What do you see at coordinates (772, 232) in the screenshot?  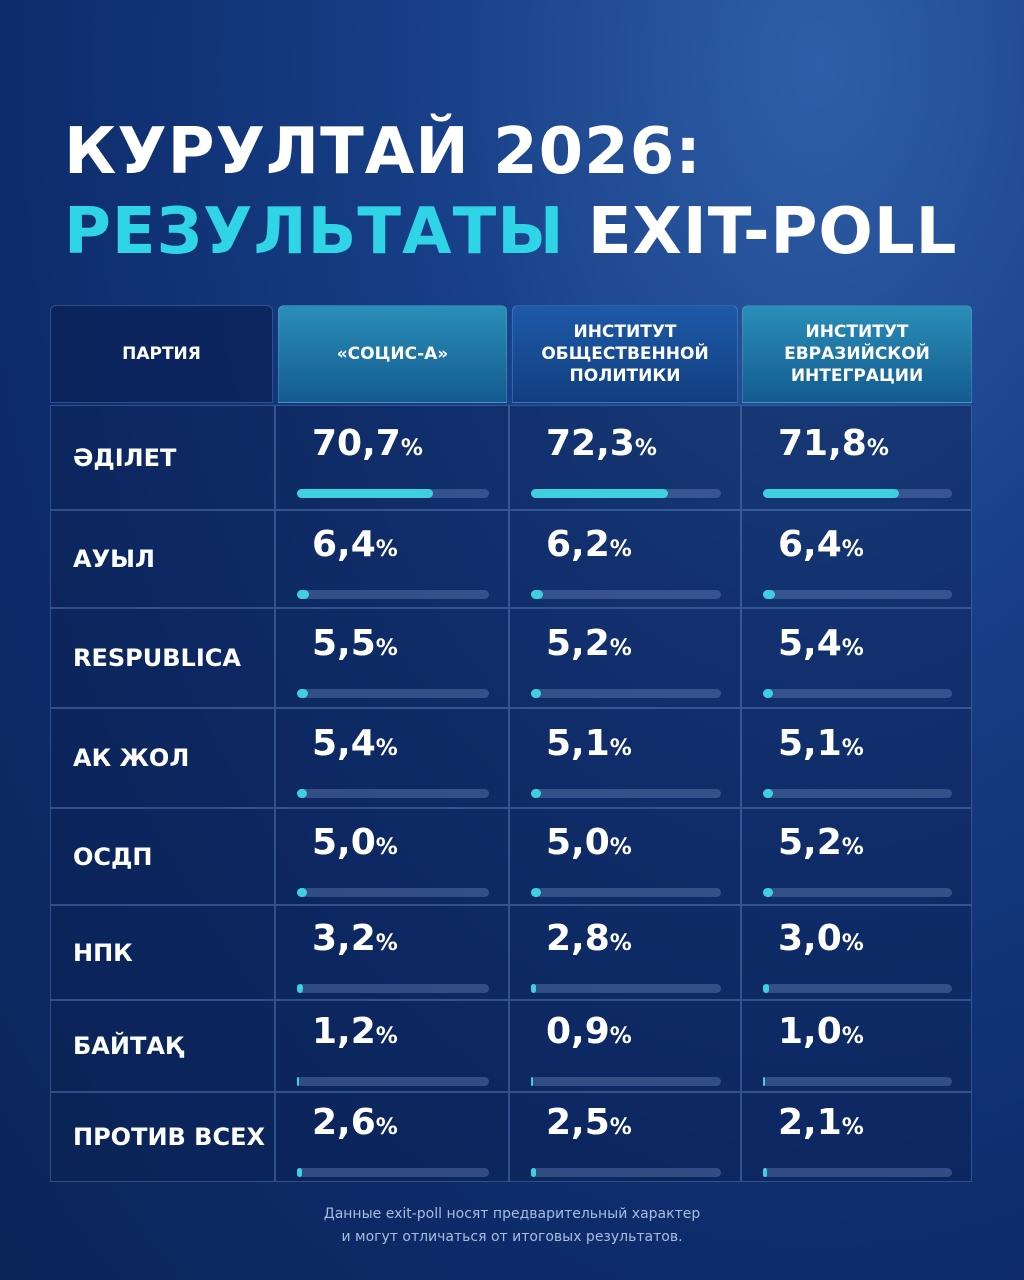 I see `title-rest: EXIT-POLL` at bounding box center [772, 232].